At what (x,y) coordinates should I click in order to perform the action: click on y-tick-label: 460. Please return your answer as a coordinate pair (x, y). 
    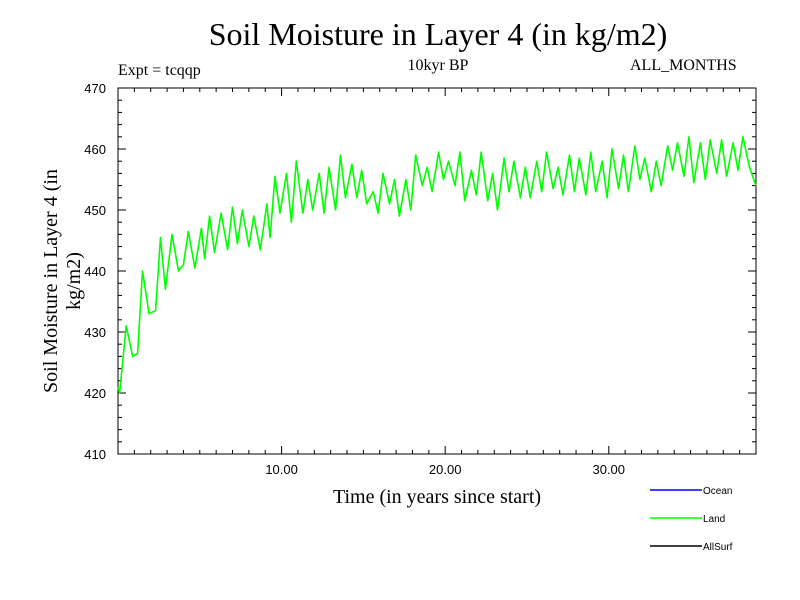
    Looking at the image, I should click on (95, 149).